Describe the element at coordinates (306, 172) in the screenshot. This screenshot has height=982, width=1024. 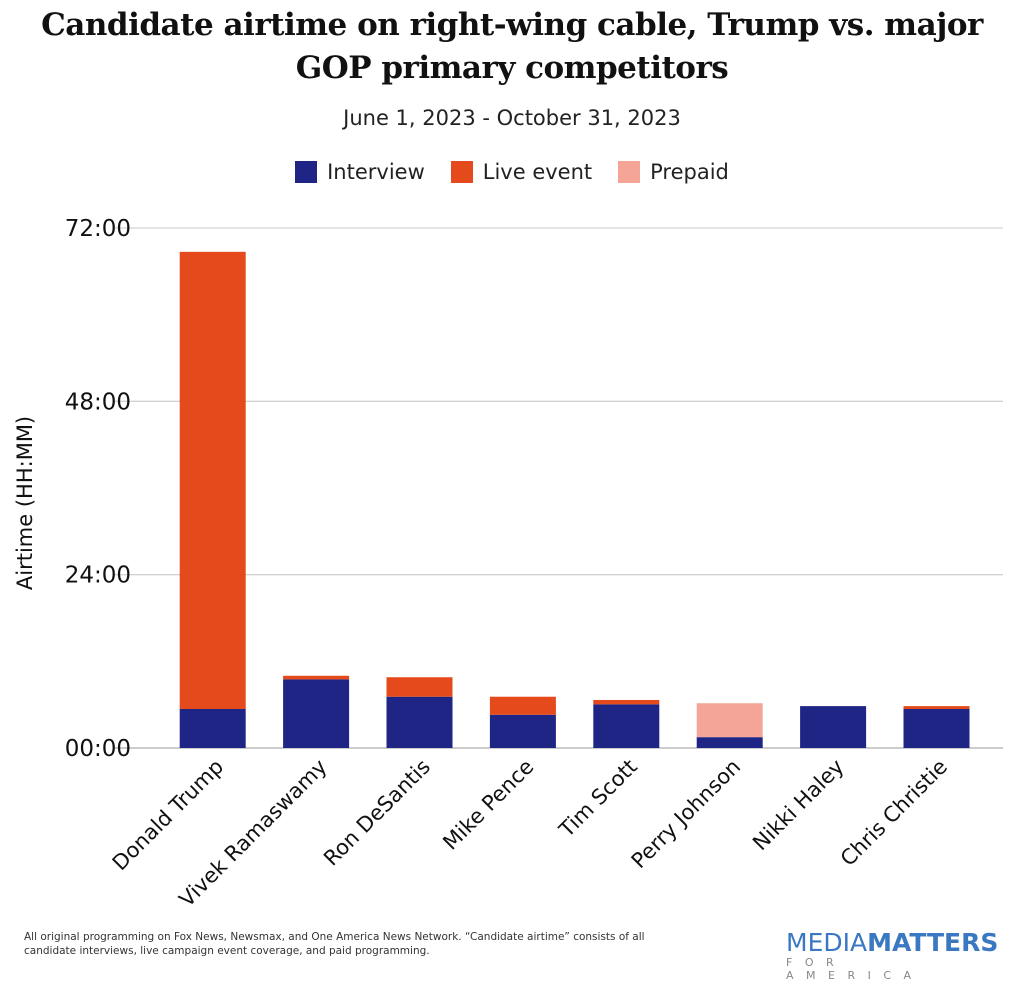
I see `legend-swatch-interview` at that location.